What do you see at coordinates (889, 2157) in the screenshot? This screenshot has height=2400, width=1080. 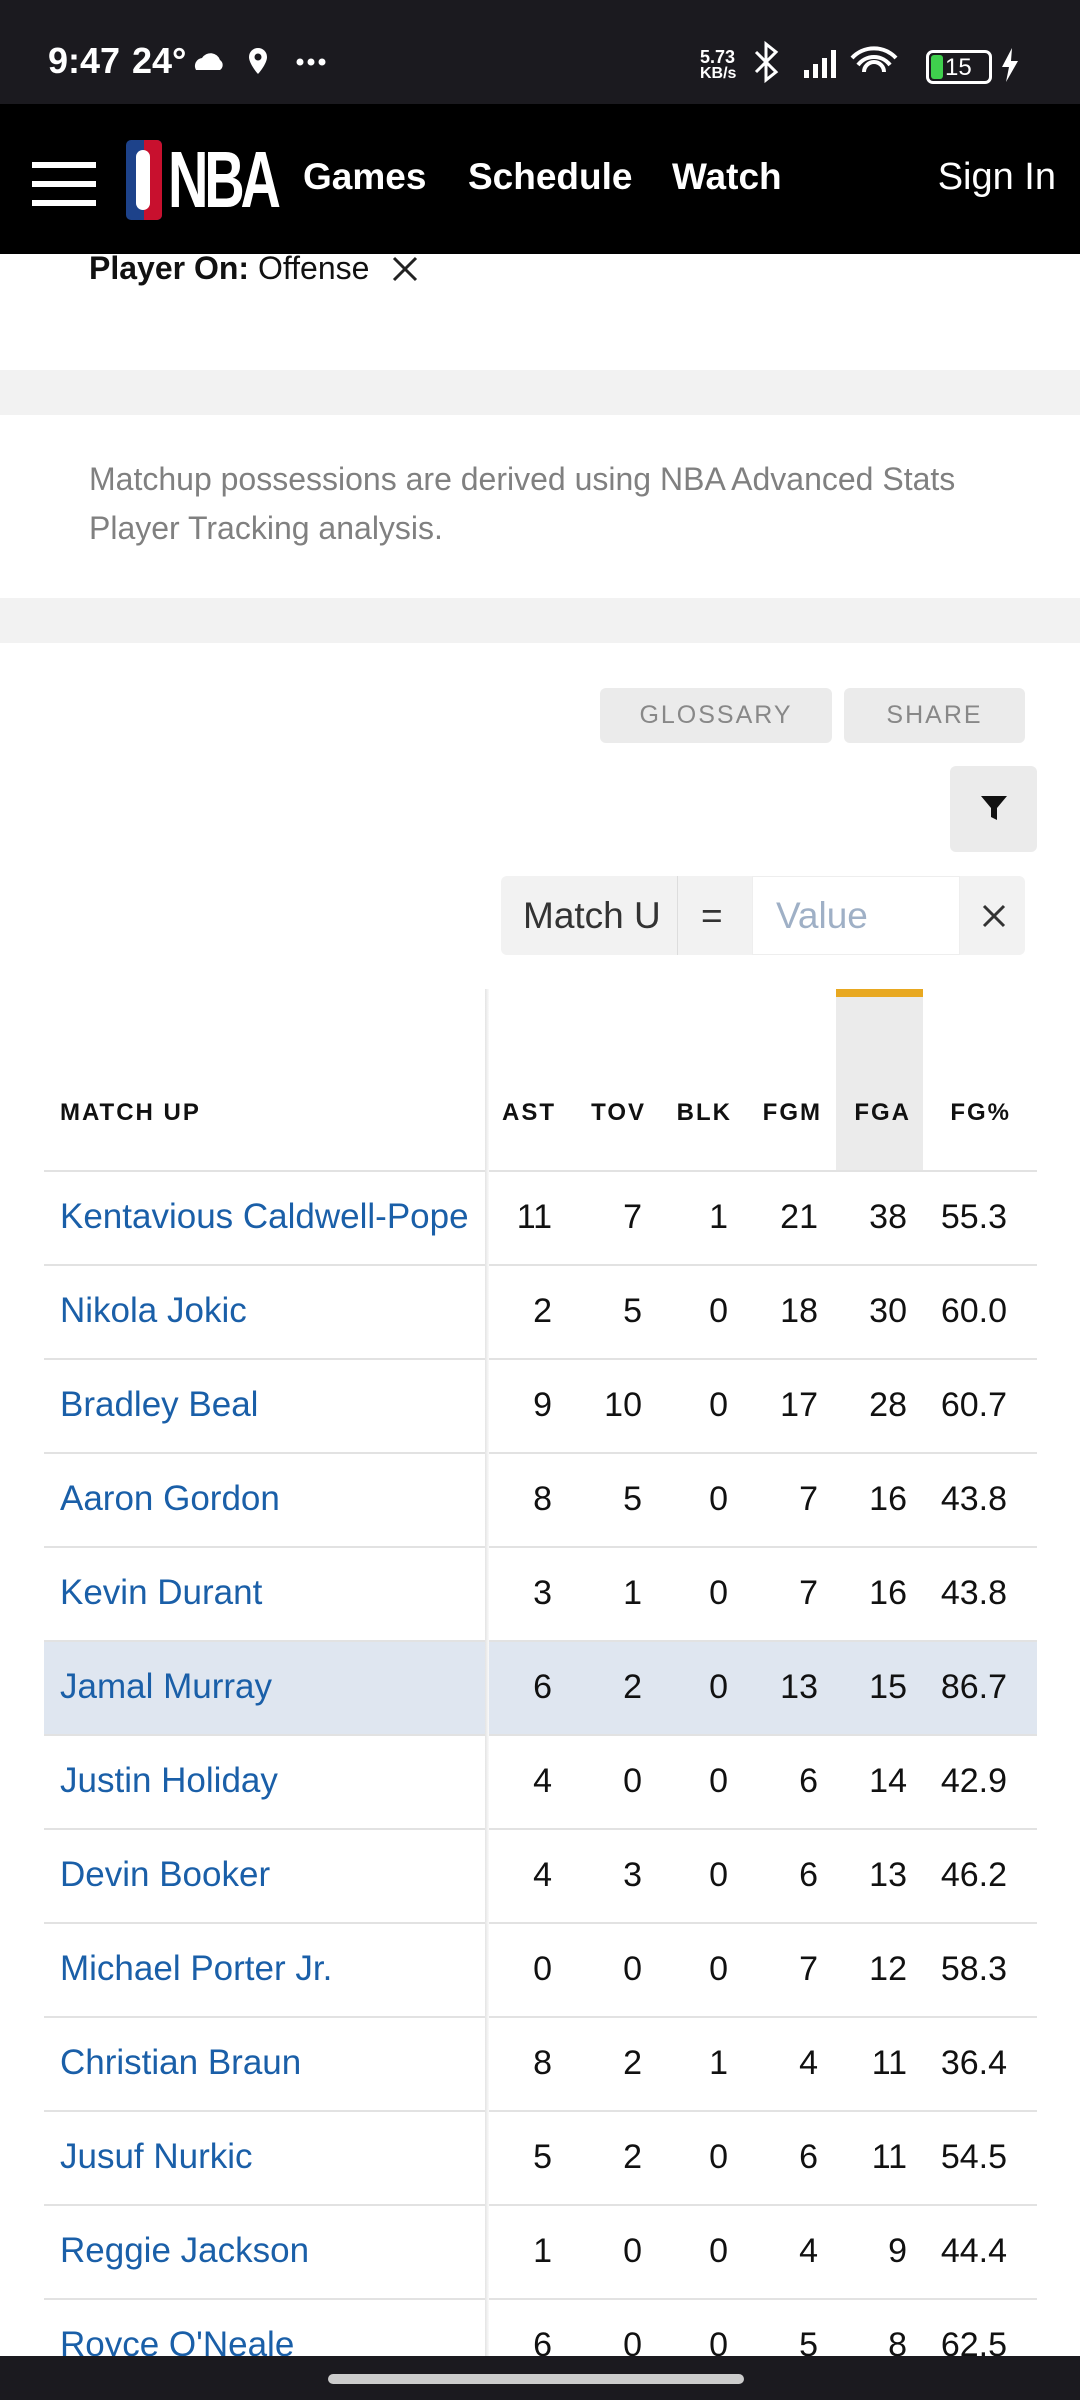 I see `stat-cell: 11` at bounding box center [889, 2157].